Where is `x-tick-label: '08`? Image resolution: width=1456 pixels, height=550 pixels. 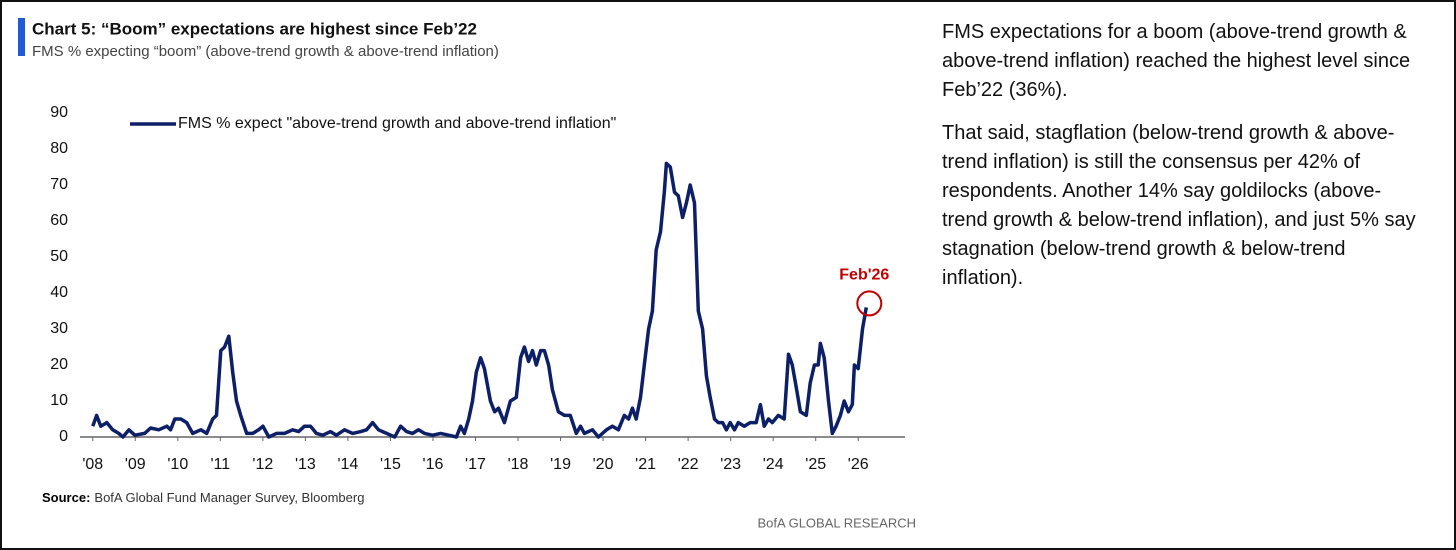
x-tick-label: '08 is located at coordinates (92, 464).